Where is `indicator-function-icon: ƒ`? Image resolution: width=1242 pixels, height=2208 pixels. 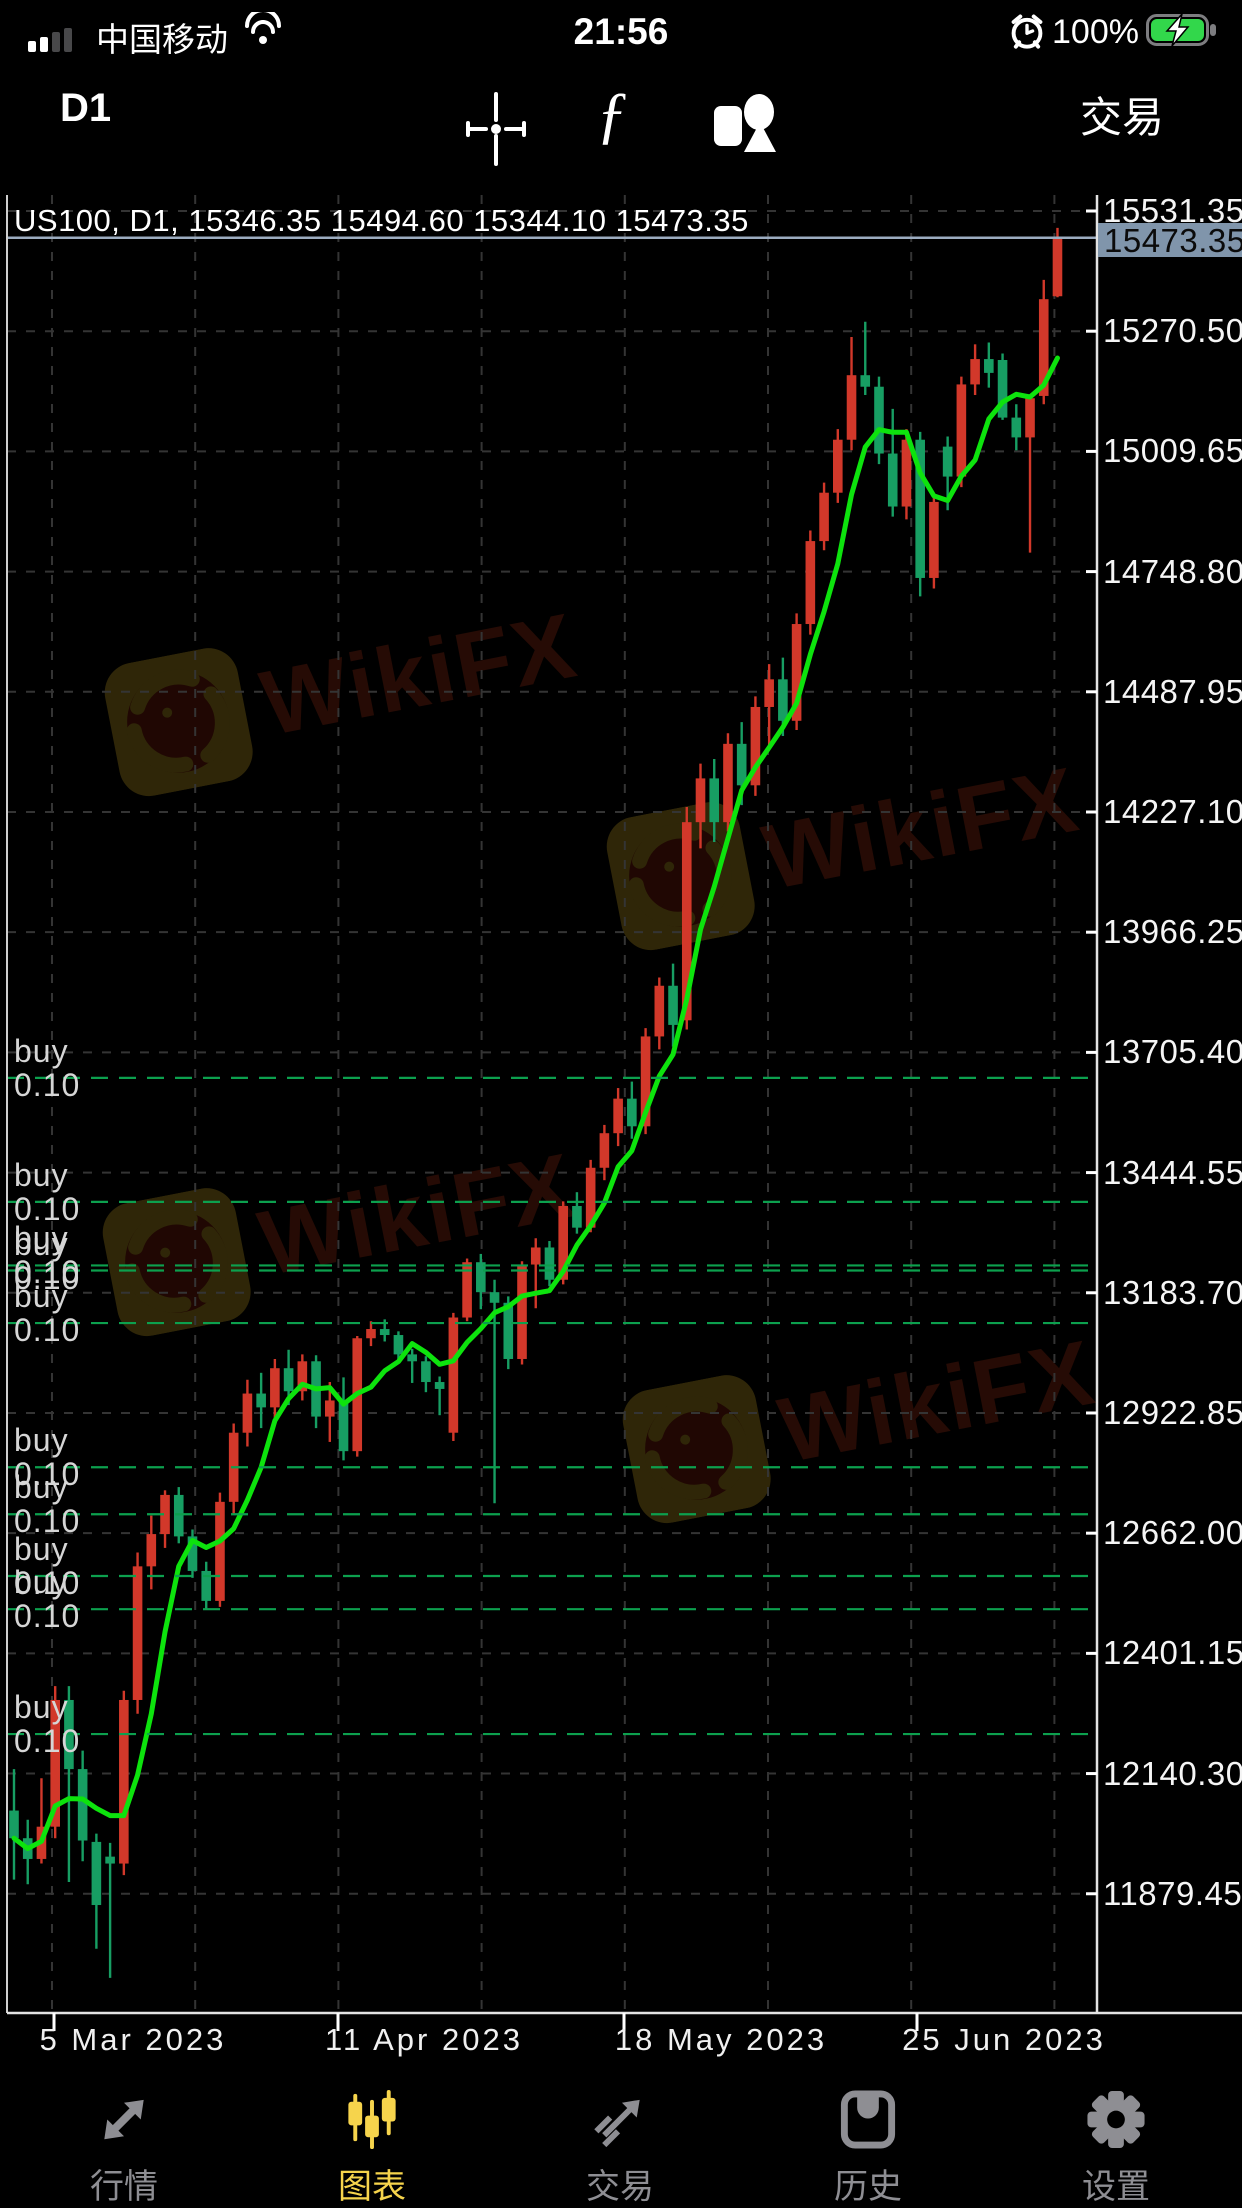
indicator-function-icon: ƒ is located at coordinates (612, 114).